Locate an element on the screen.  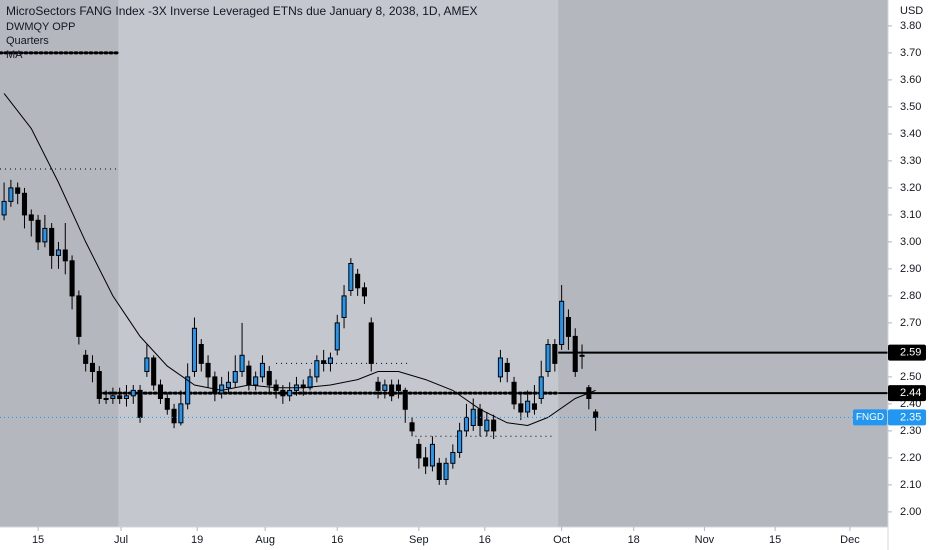
x-tick-label: Jul is located at coordinates (121, 540).